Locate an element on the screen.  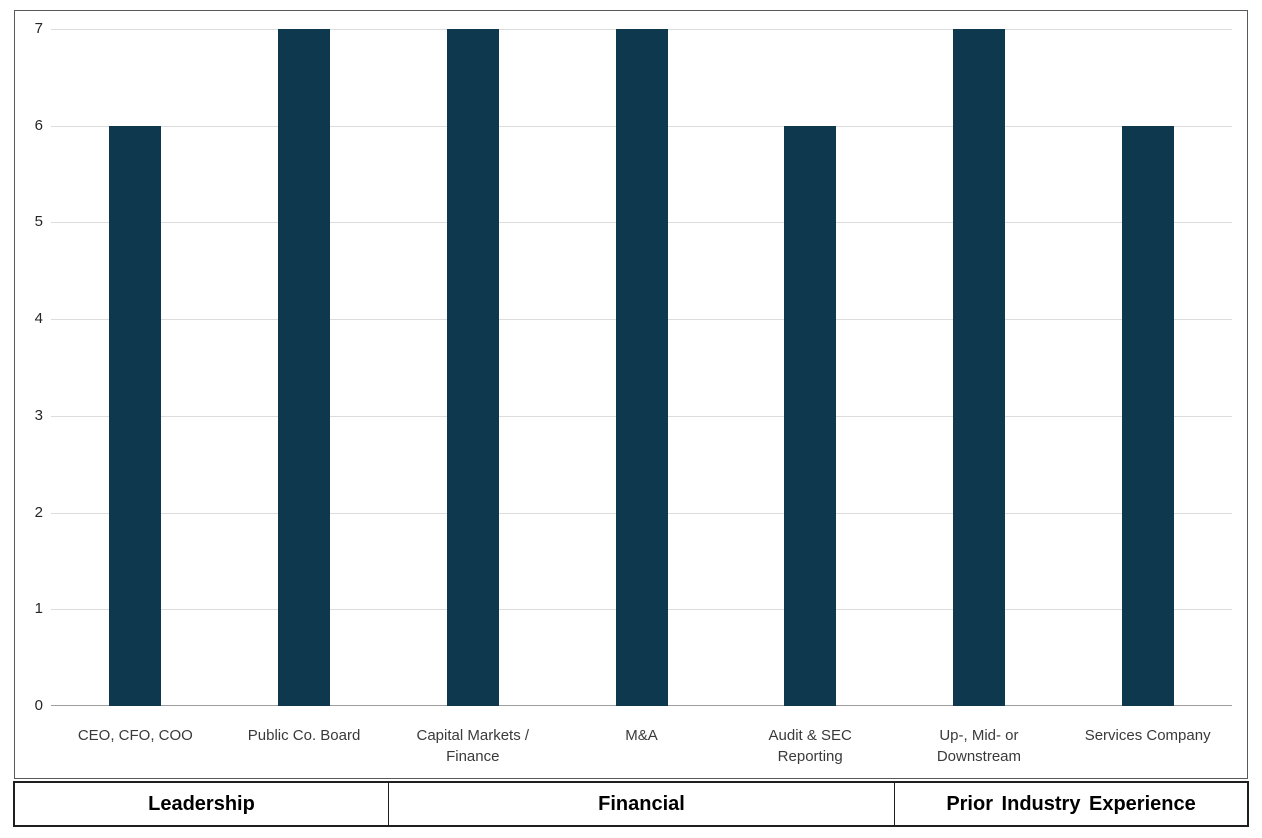
y-tick-label: 7 is located at coordinates (38, 28).